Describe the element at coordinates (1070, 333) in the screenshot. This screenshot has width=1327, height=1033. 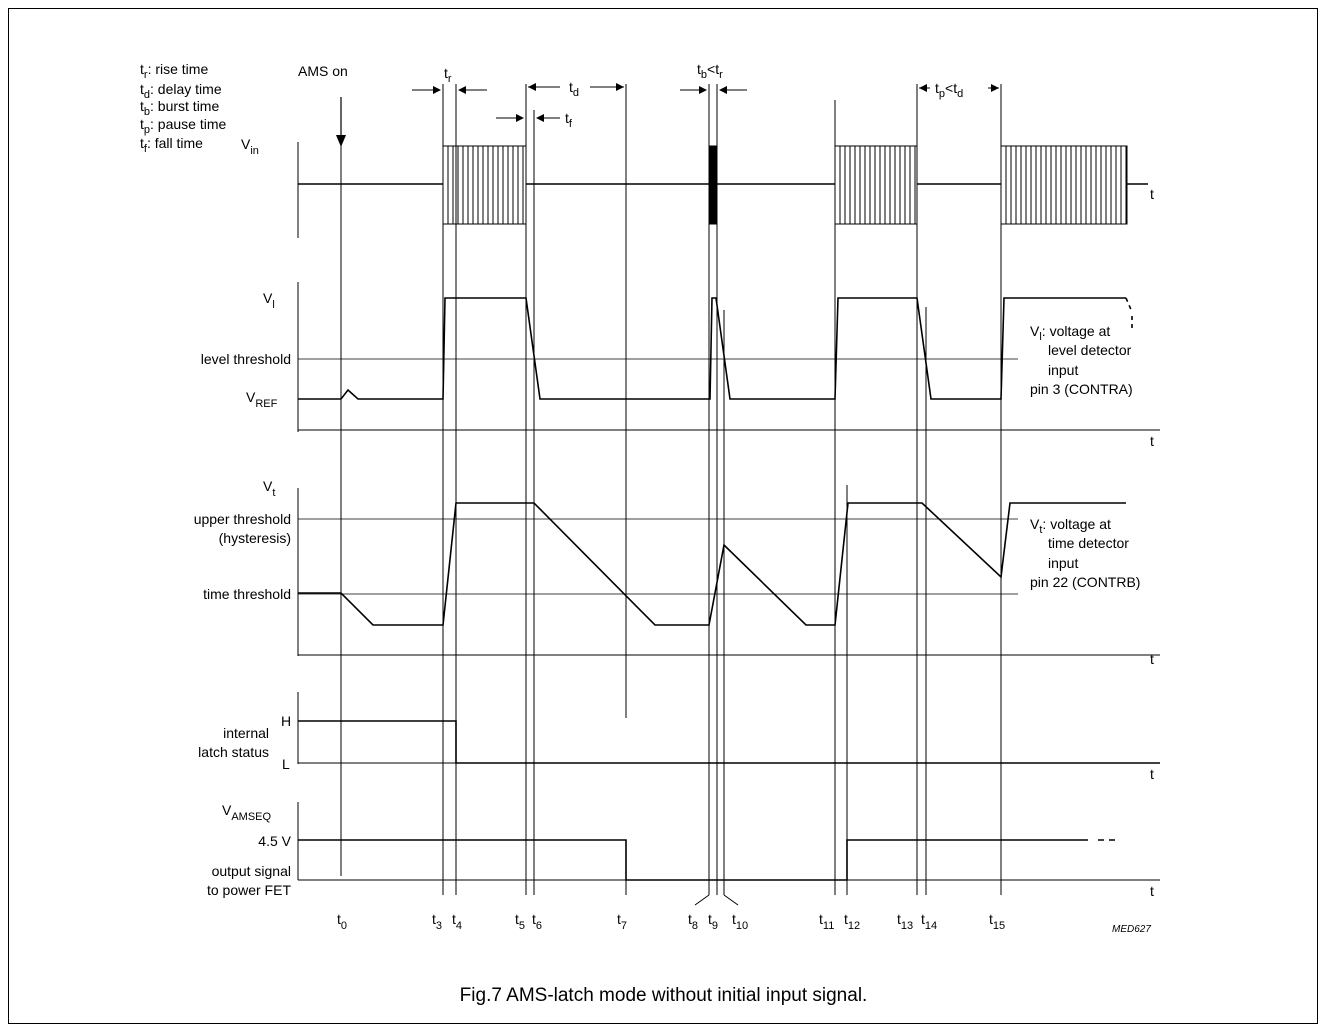
I see `svg-text: Vl: voltage at` at that location.